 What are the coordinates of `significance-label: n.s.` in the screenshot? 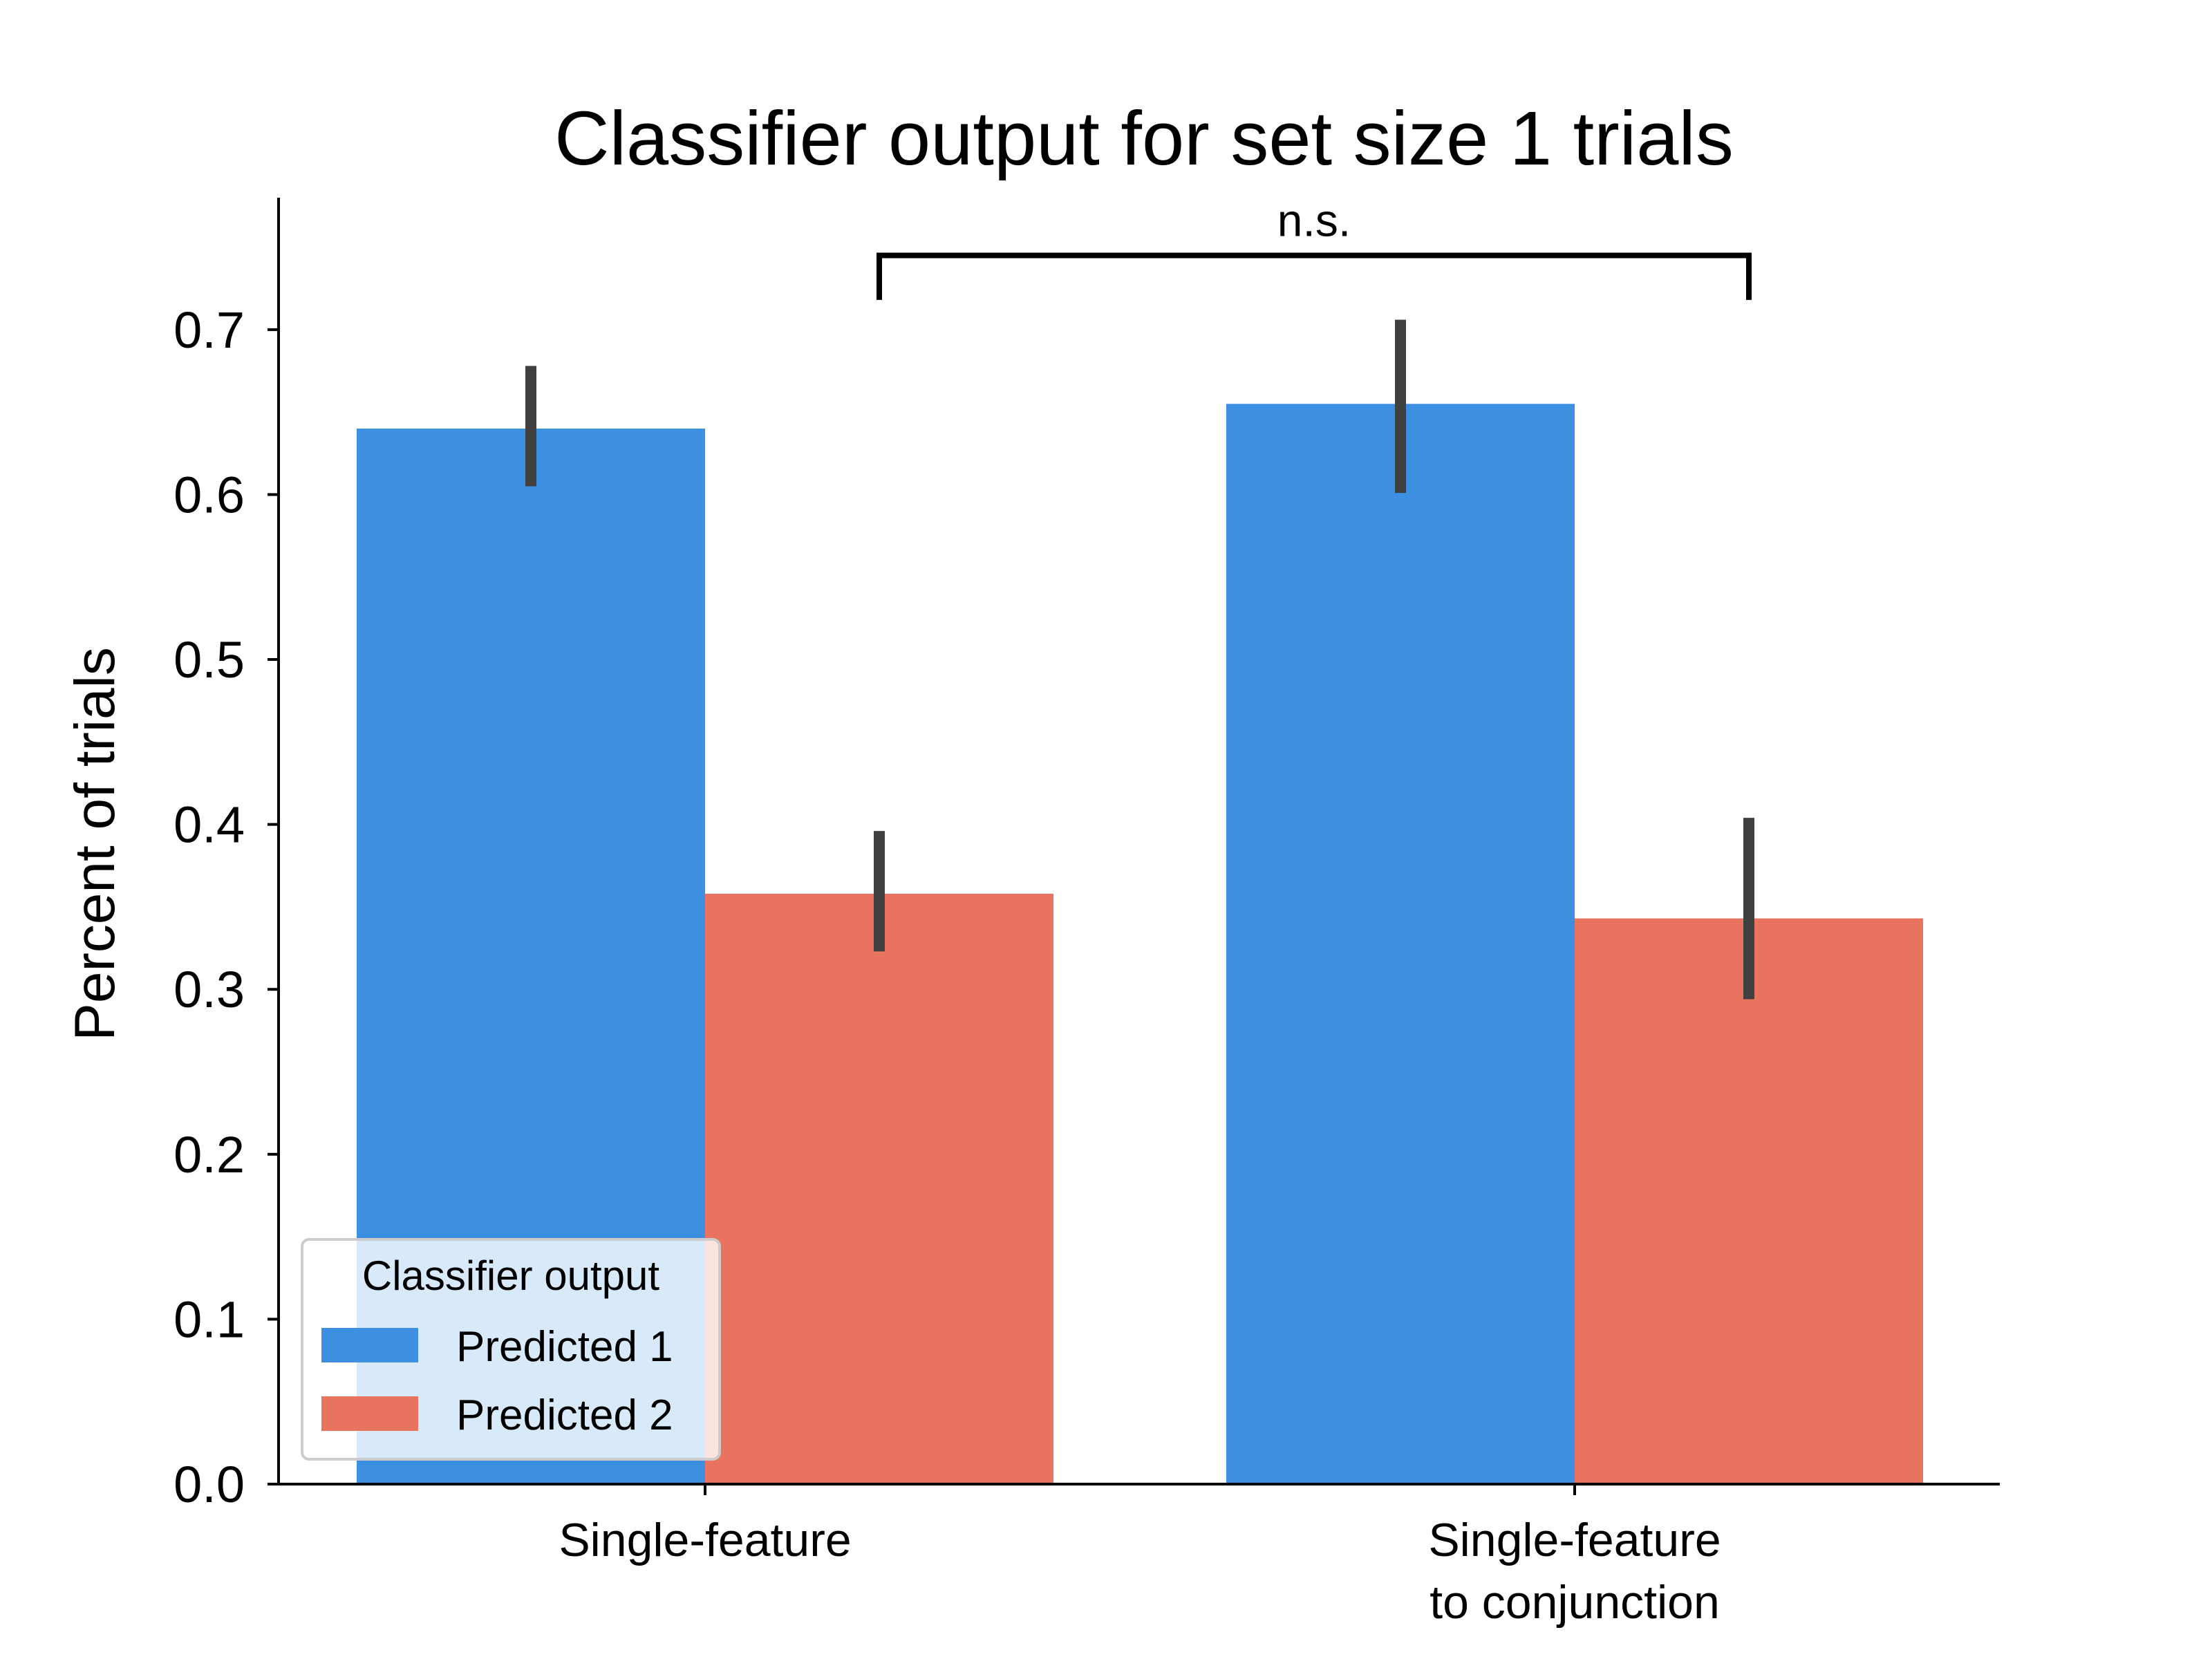 It's located at (1314, 221).